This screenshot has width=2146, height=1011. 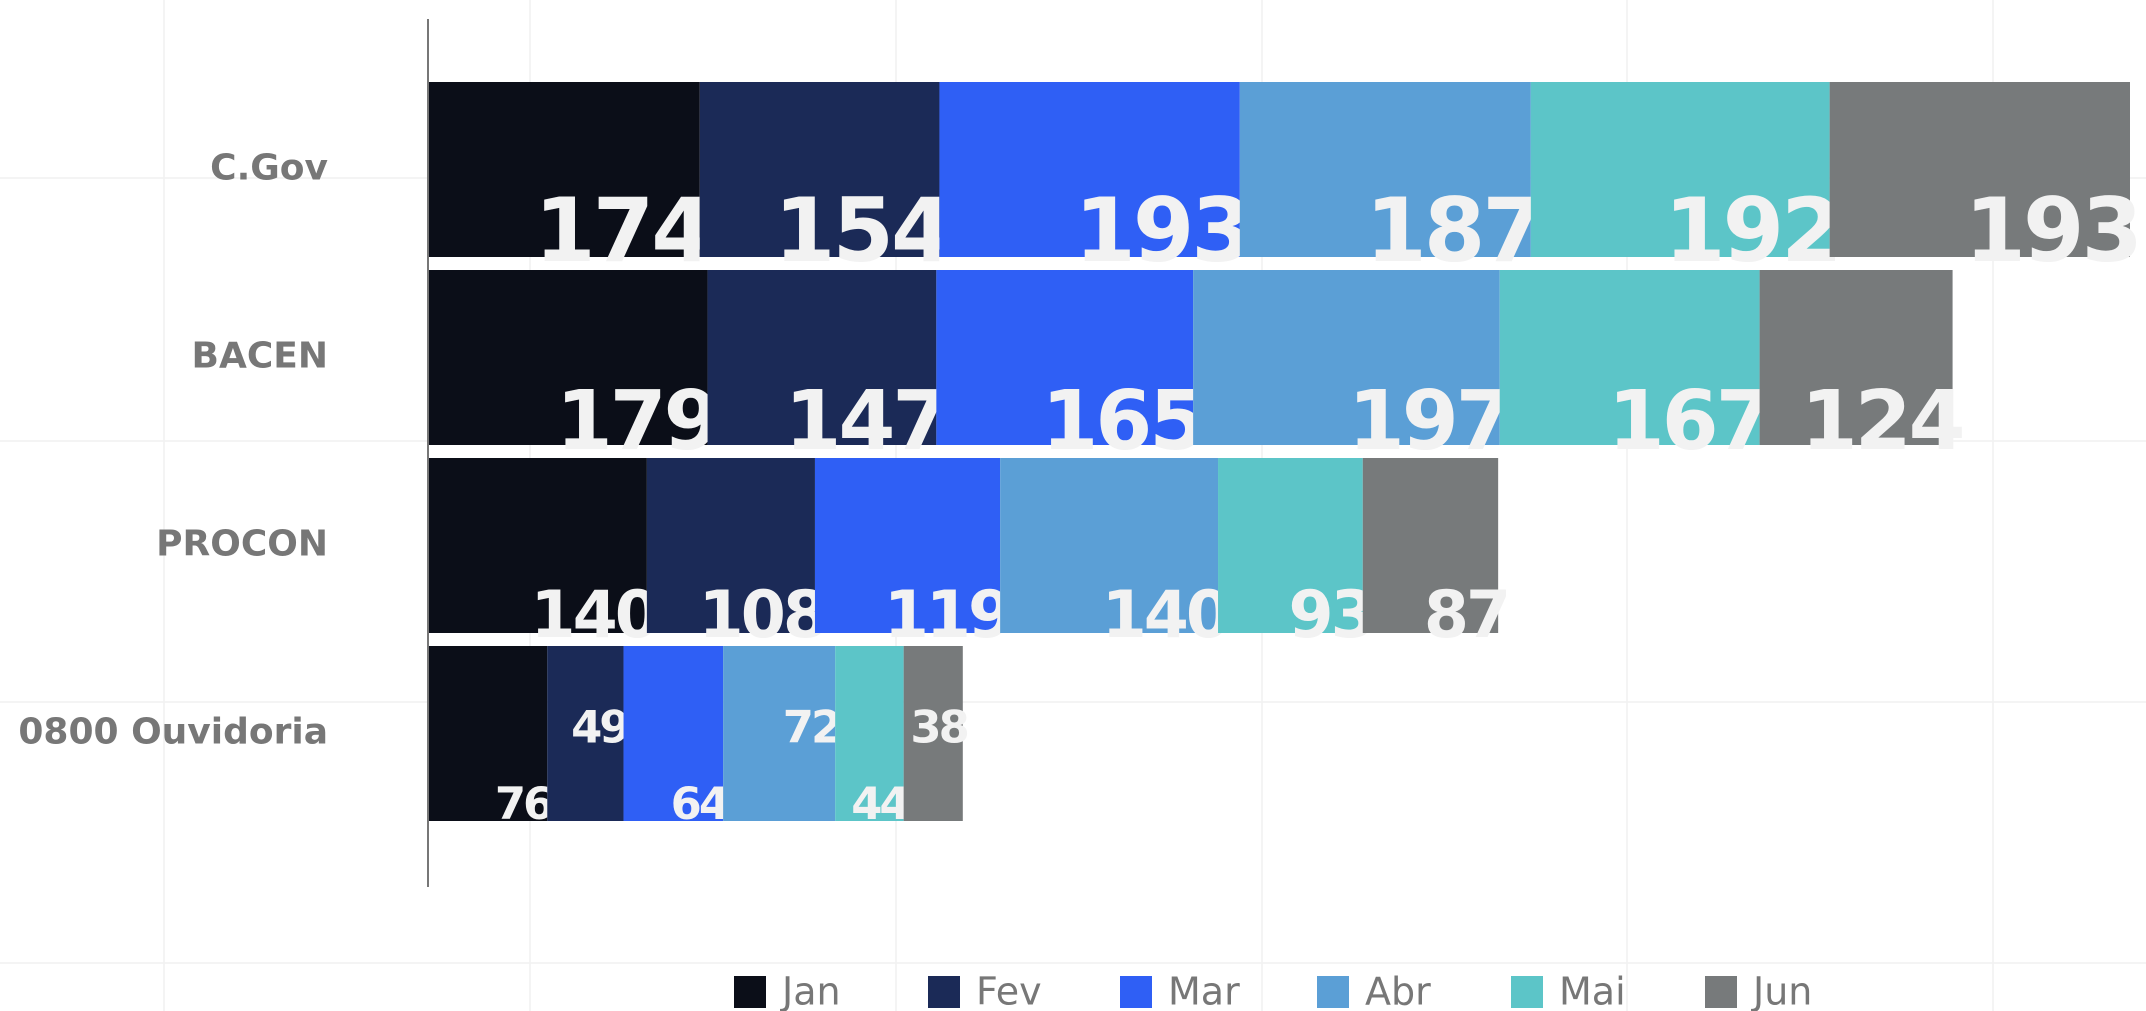 I want to click on value-label: 49, so click(x=599, y=726).